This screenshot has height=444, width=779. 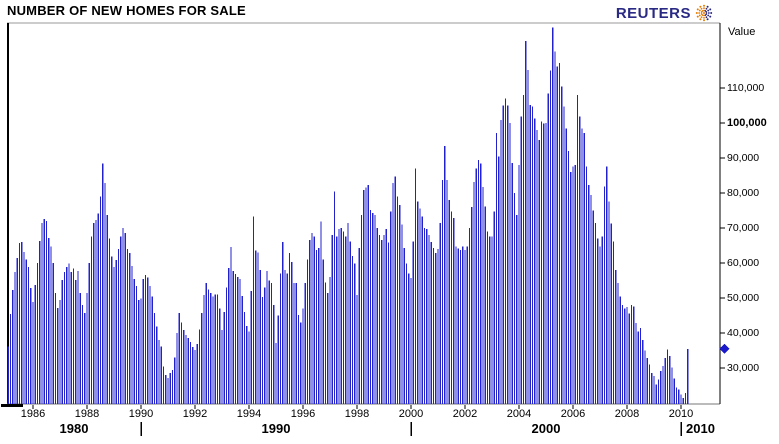 I want to click on value-axis-label: Value, so click(x=742, y=32).